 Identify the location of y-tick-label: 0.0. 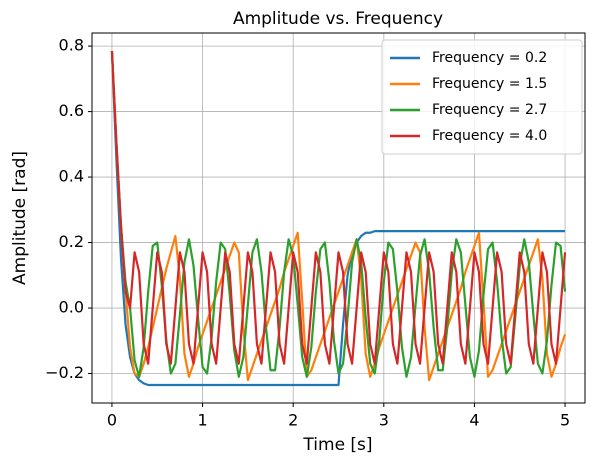
(71, 307).